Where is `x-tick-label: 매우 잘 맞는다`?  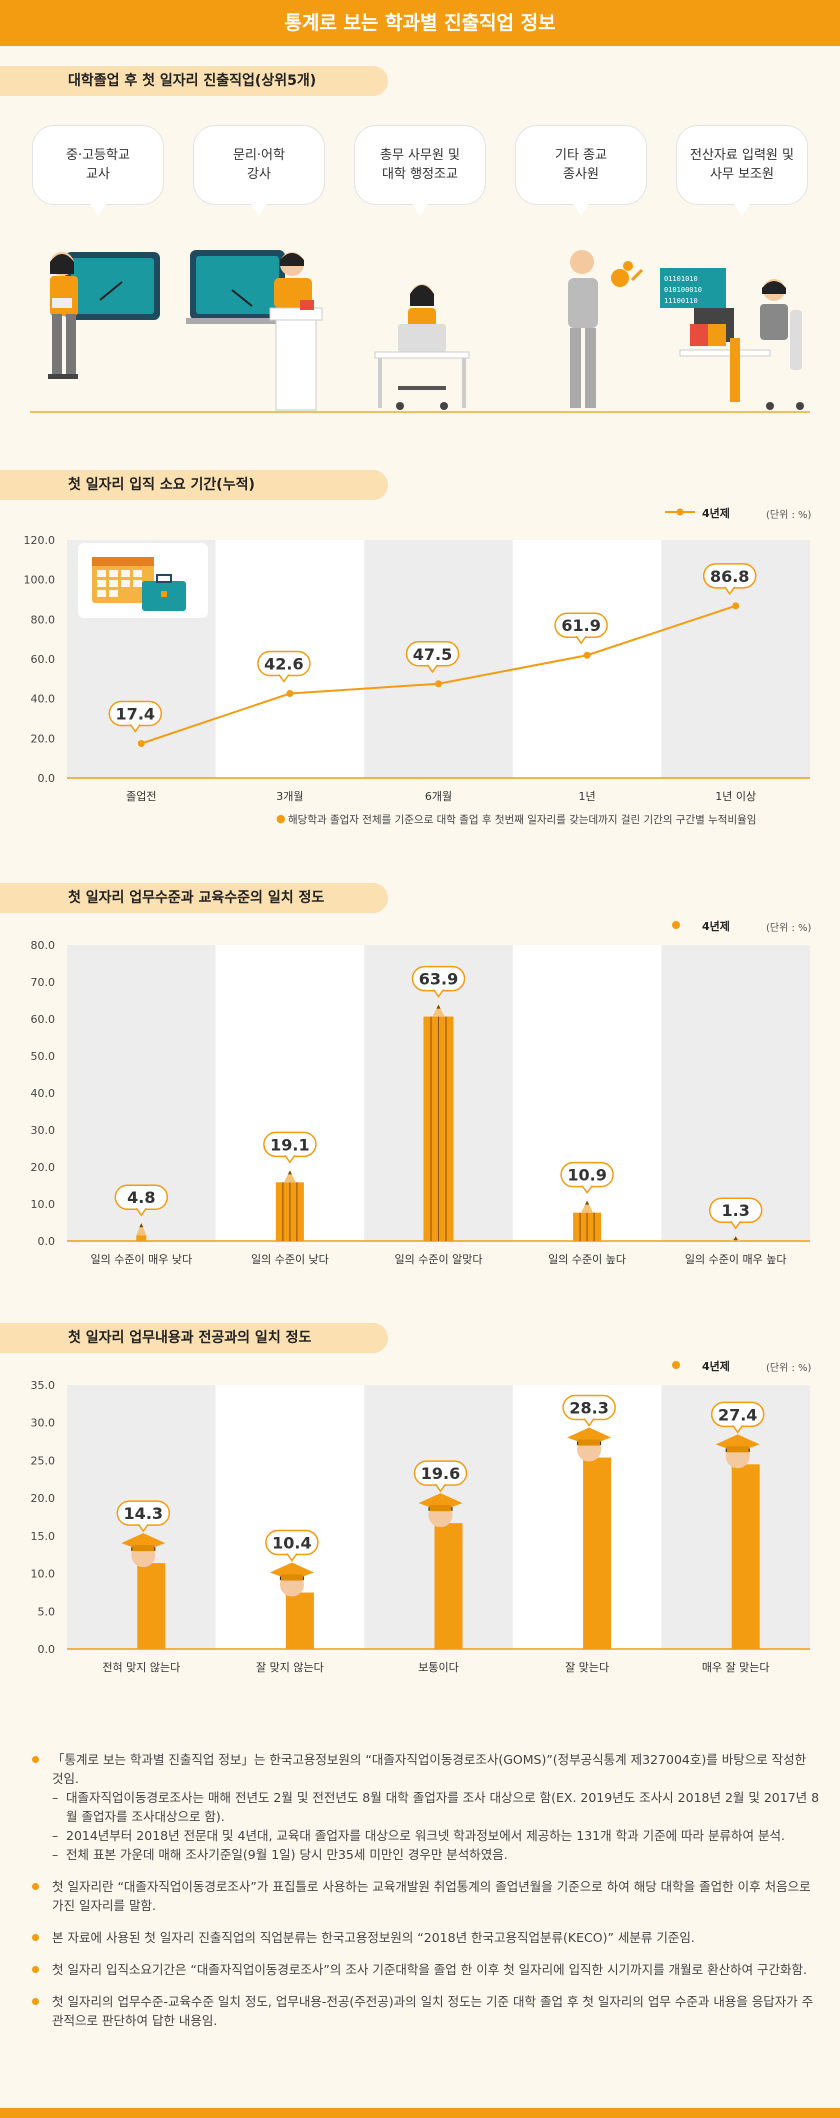 x-tick-label: 매우 잘 맞는다 is located at coordinates (736, 1667).